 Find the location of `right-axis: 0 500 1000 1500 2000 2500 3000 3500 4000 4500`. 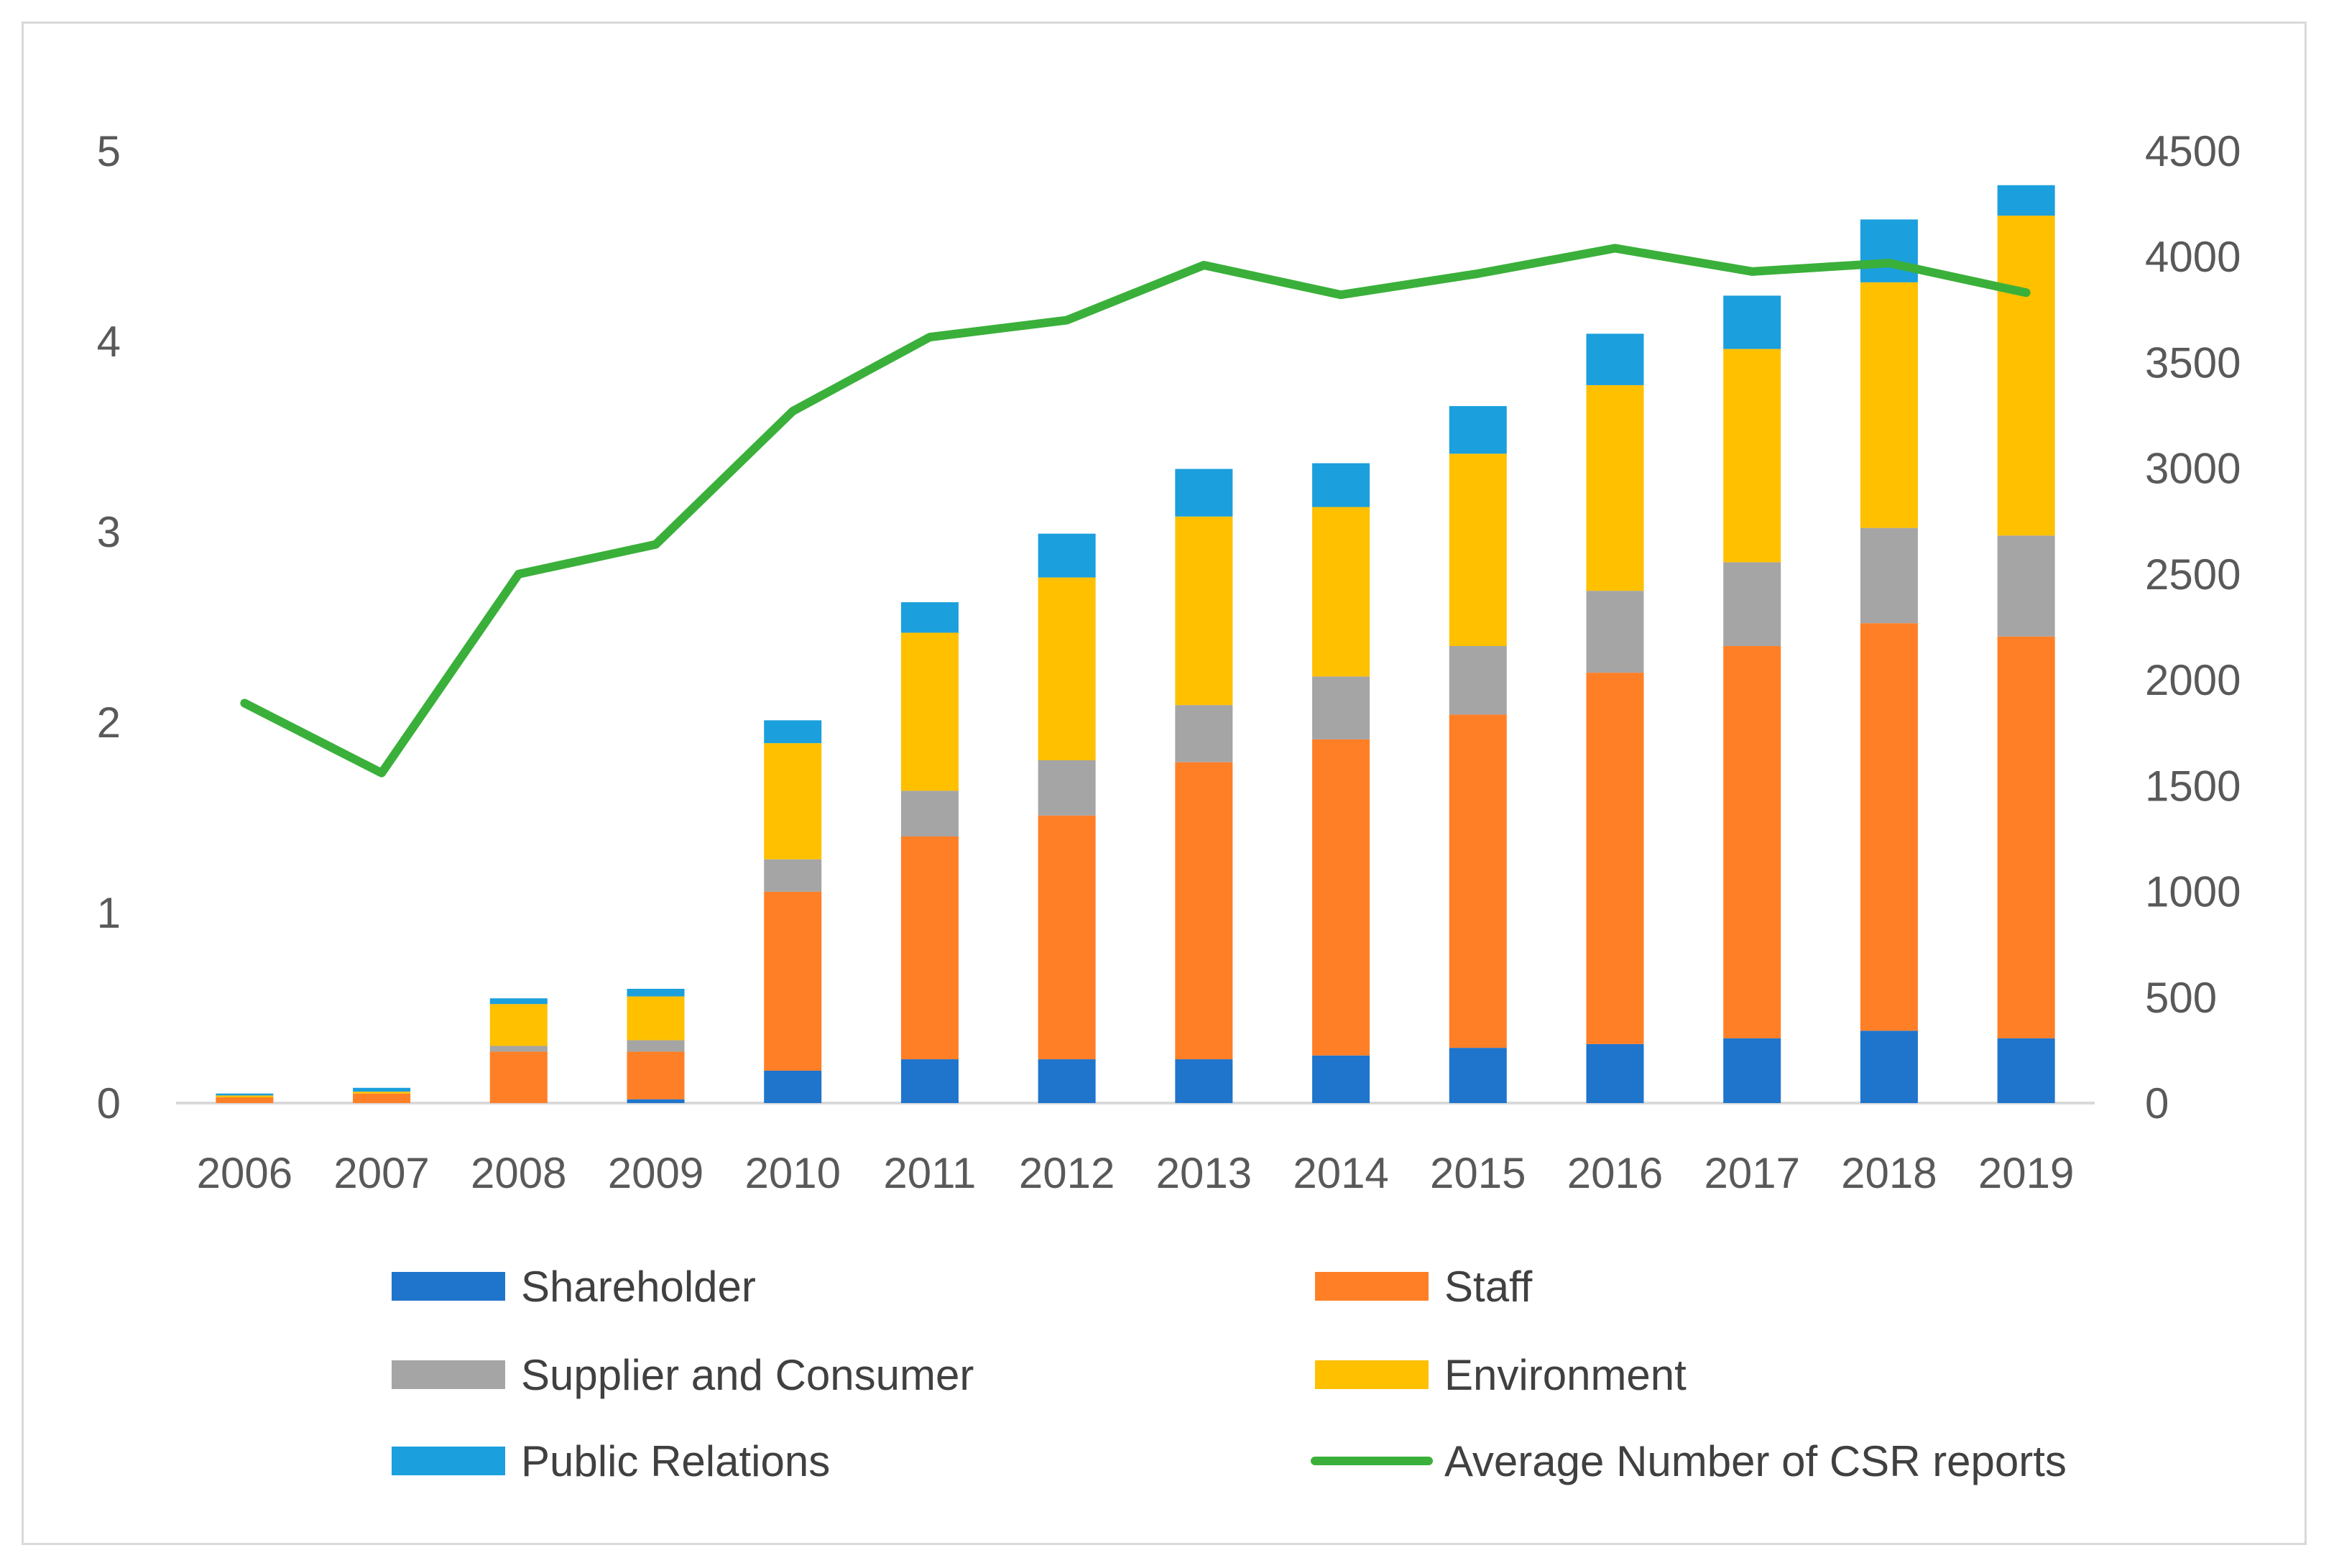

right-axis: 0 500 1000 1500 2000 2500 3000 3500 4000 4500 is located at coordinates (2193, 627).